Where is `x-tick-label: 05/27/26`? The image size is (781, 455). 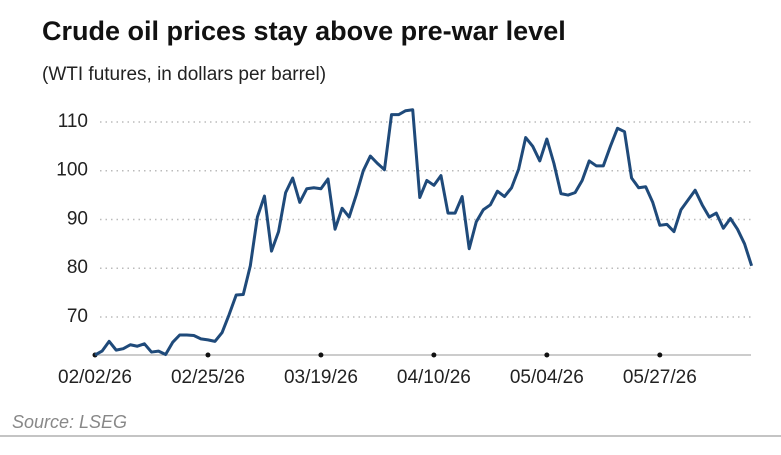
x-tick-label: 05/27/26 is located at coordinates (660, 377).